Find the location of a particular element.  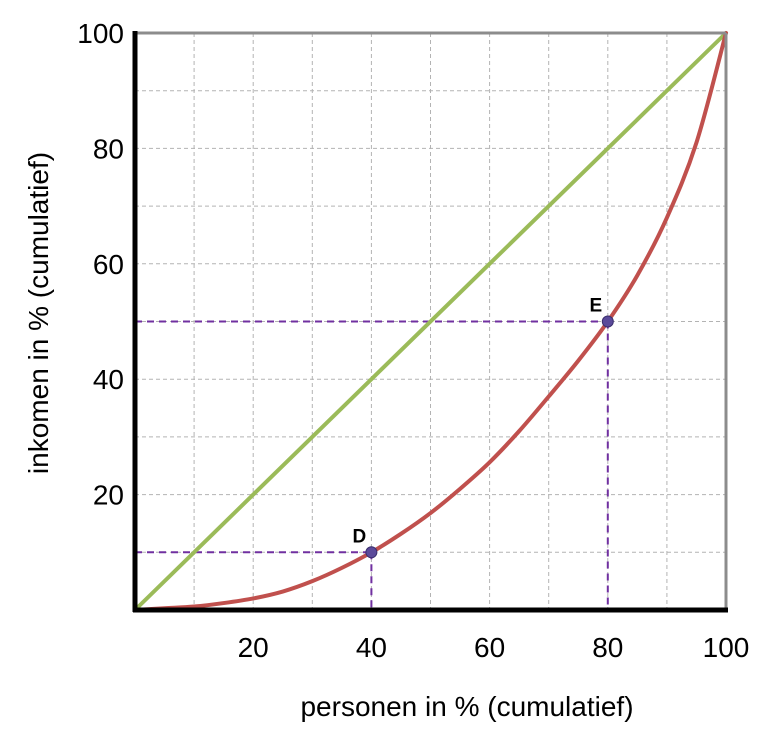

y-tick-label: 80 is located at coordinates (108, 148).